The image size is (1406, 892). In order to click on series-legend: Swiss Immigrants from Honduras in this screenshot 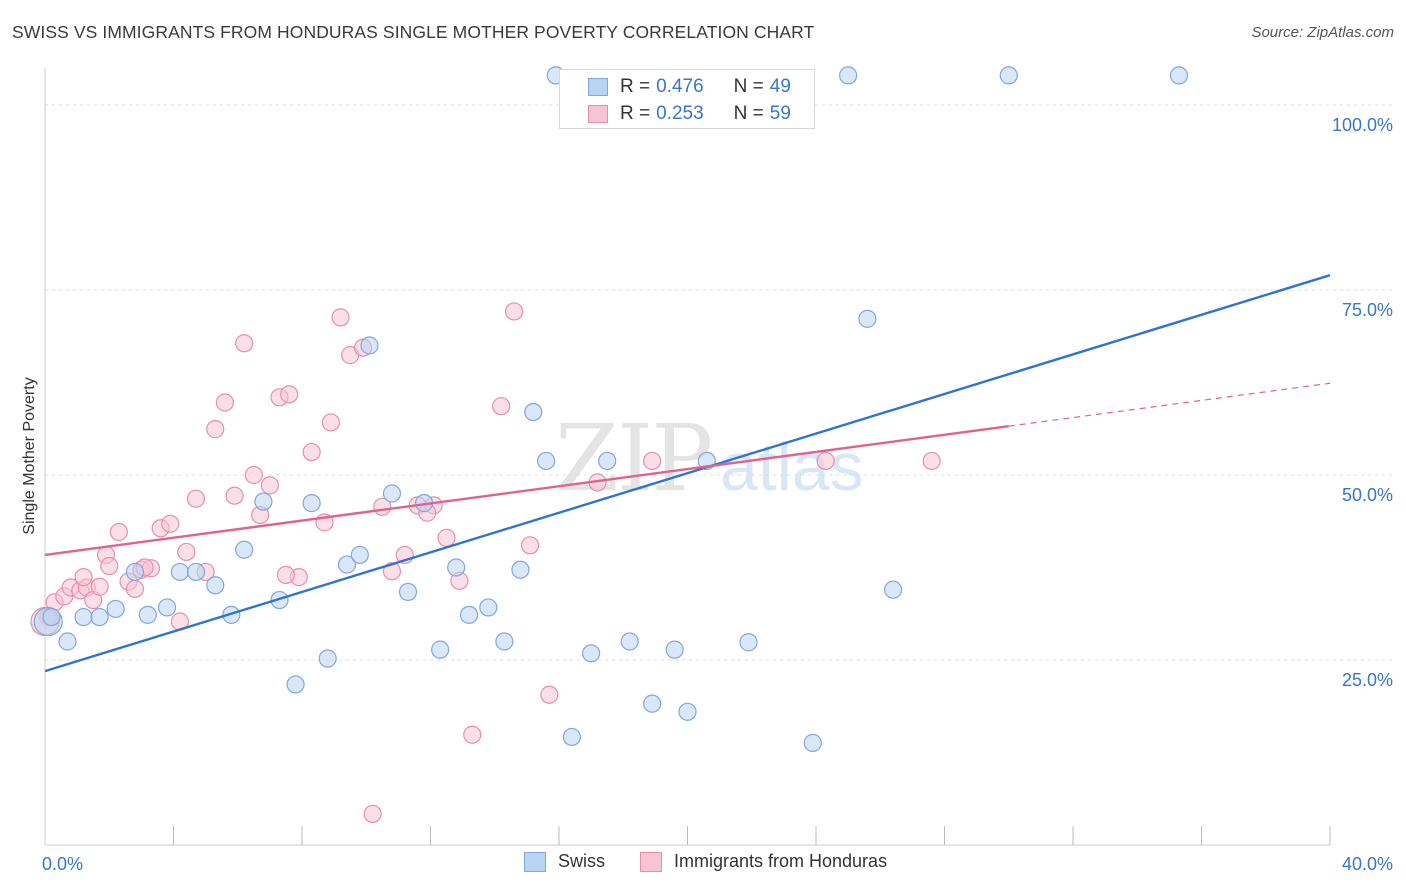, I will do `click(703, 864)`.